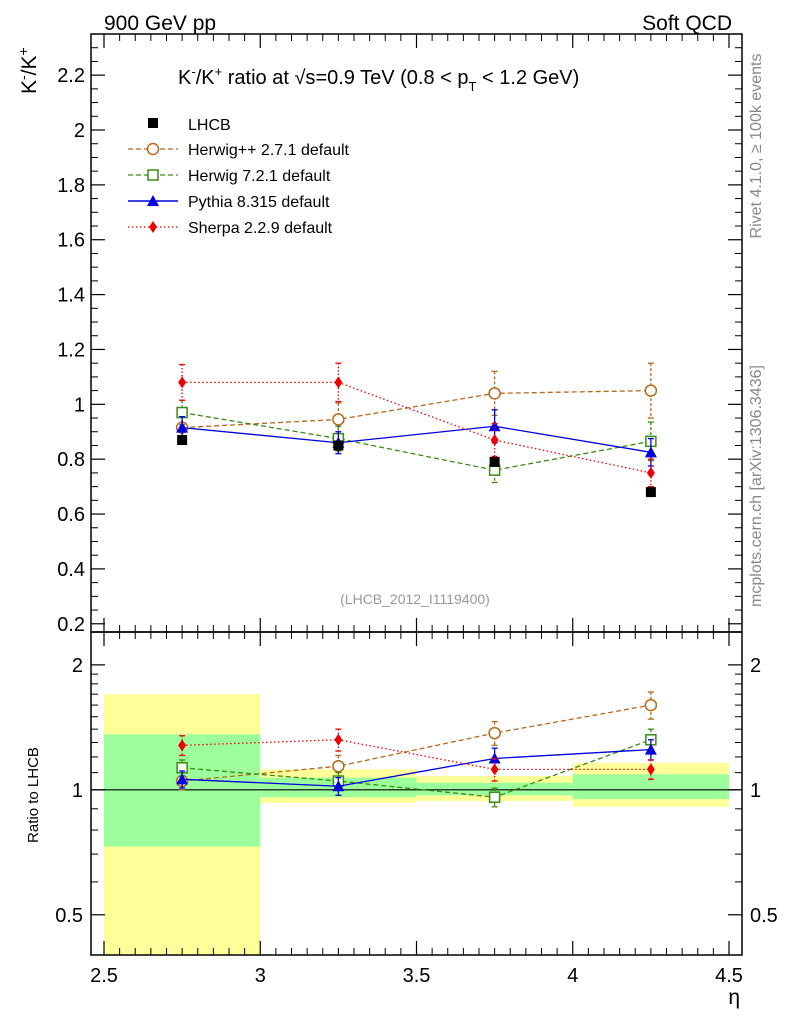  Describe the element at coordinates (260, 228) in the screenshot. I see `legend-label-sherpa: Sherpa 2.2.9 default` at that location.